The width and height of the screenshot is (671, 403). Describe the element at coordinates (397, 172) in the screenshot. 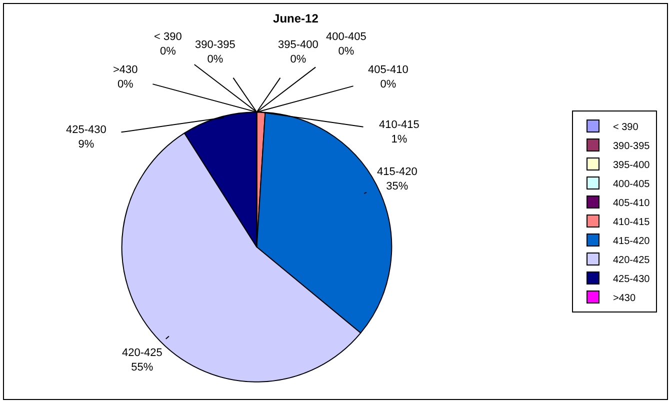

I see `slice-label: 415-420` at that location.